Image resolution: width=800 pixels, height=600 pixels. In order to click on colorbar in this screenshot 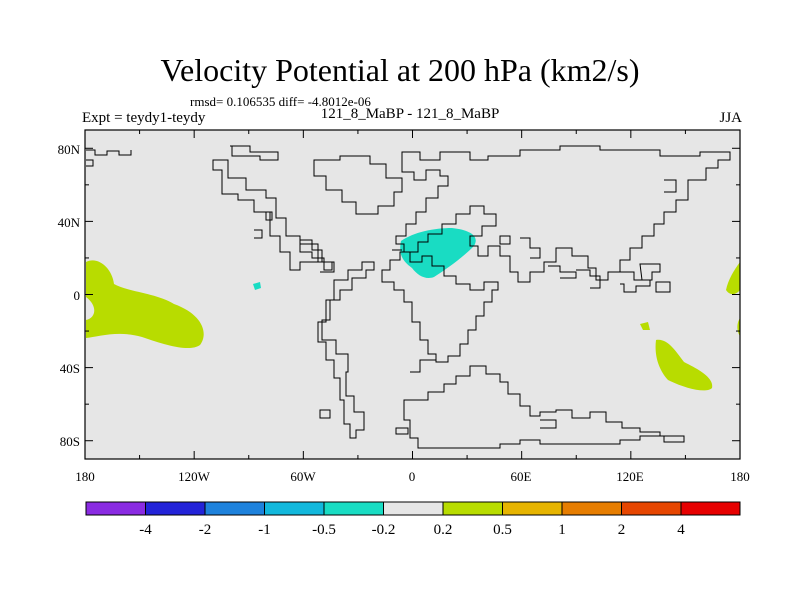, I will do `click(413, 508)`.